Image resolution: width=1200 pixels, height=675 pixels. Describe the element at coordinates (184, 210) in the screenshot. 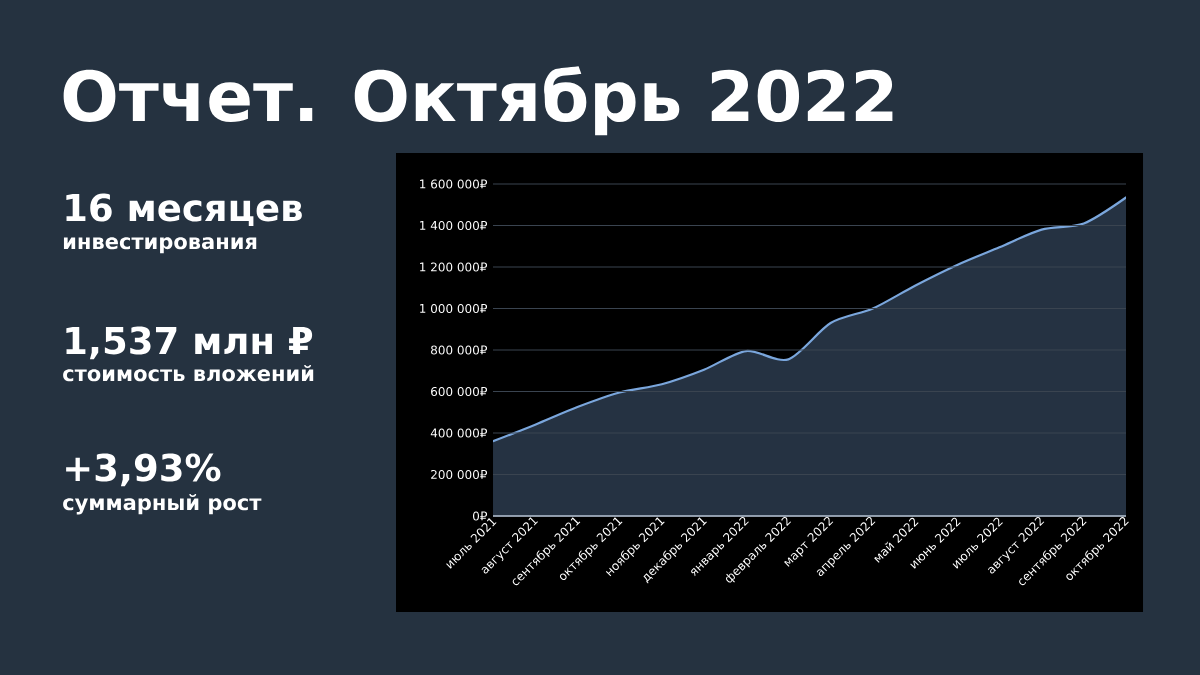

I see `text: 16 месяцев` at that location.